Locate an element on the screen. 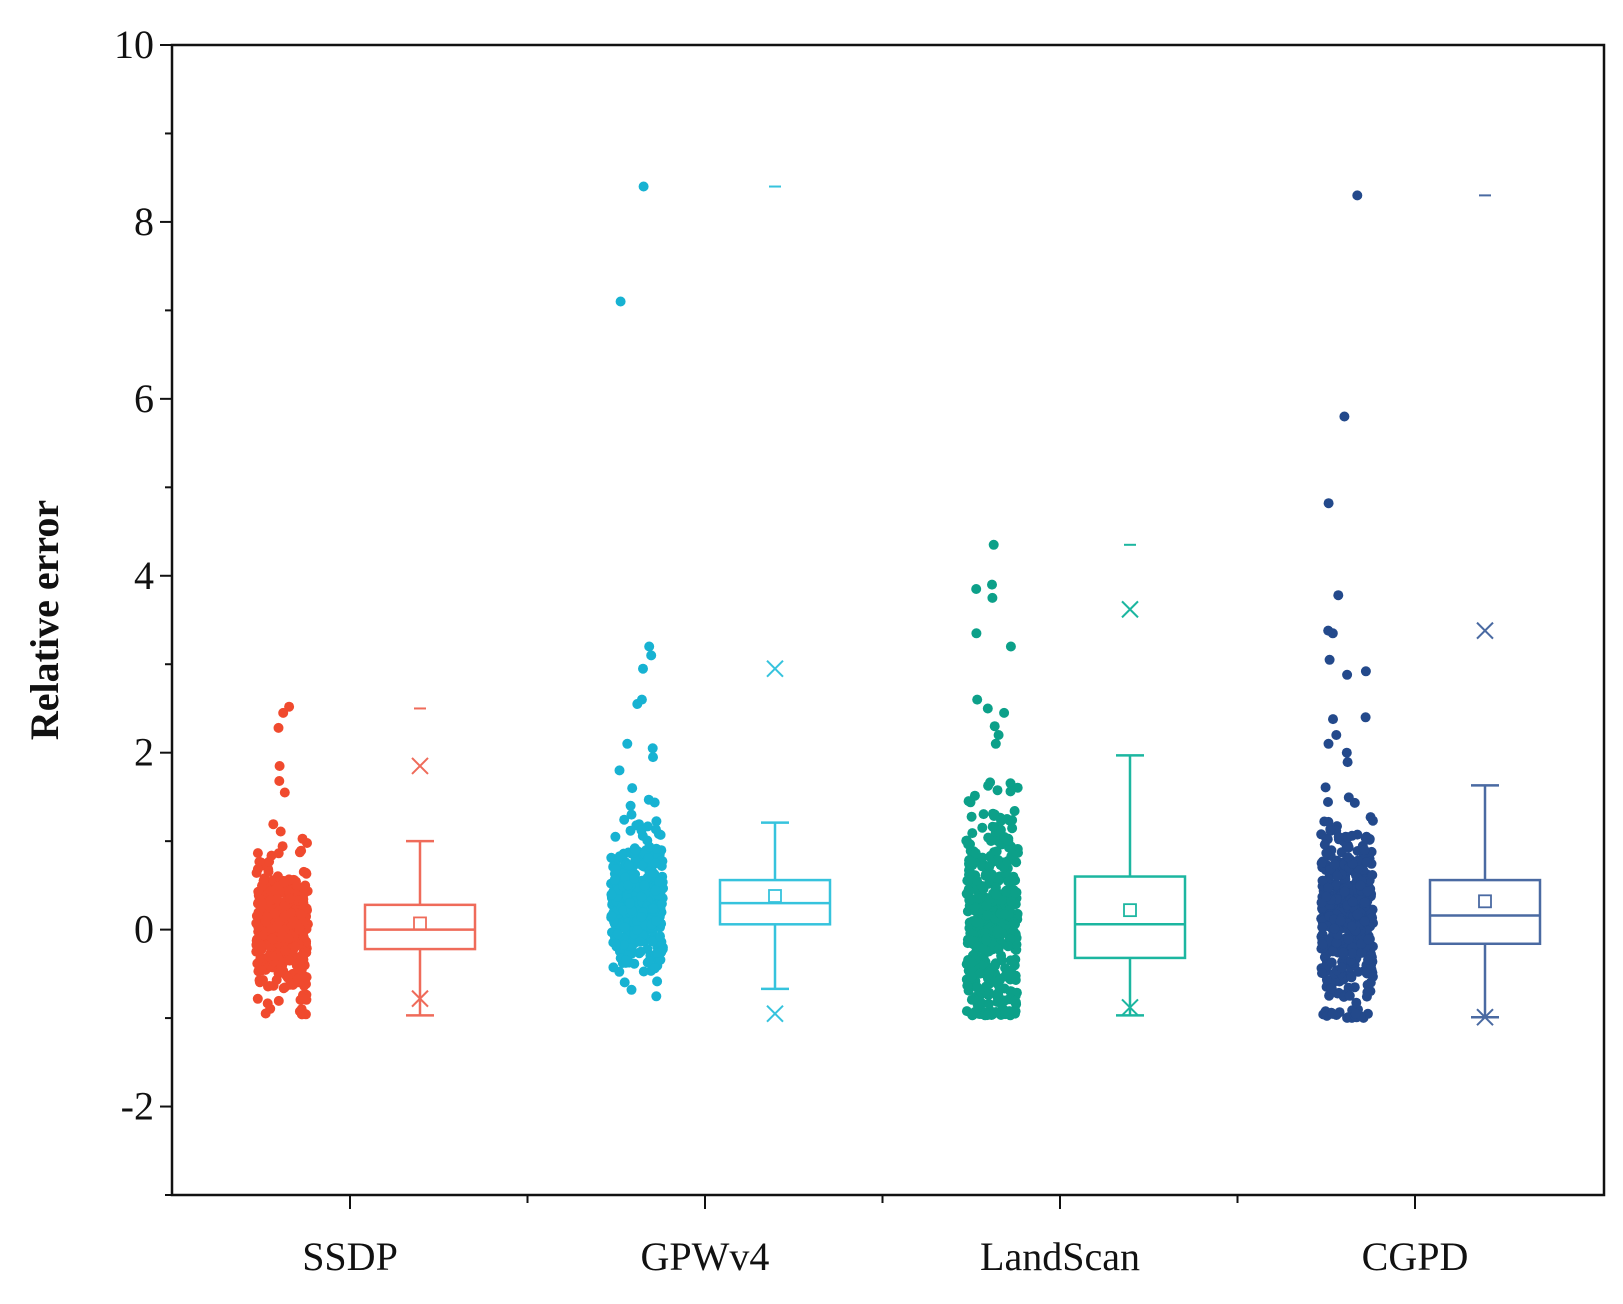 This screenshot has width=1623, height=1304. x-tick-label: GPWv4 is located at coordinates (705, 1256).